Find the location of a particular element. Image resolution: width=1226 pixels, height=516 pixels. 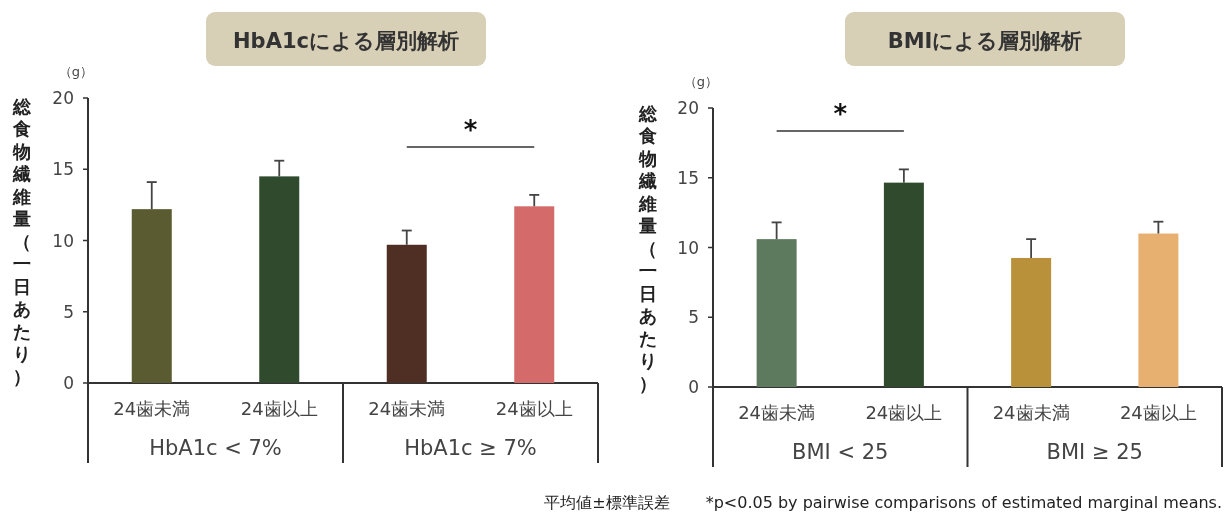

x-tick-label: HbA1c < 7% is located at coordinates (215, 448).